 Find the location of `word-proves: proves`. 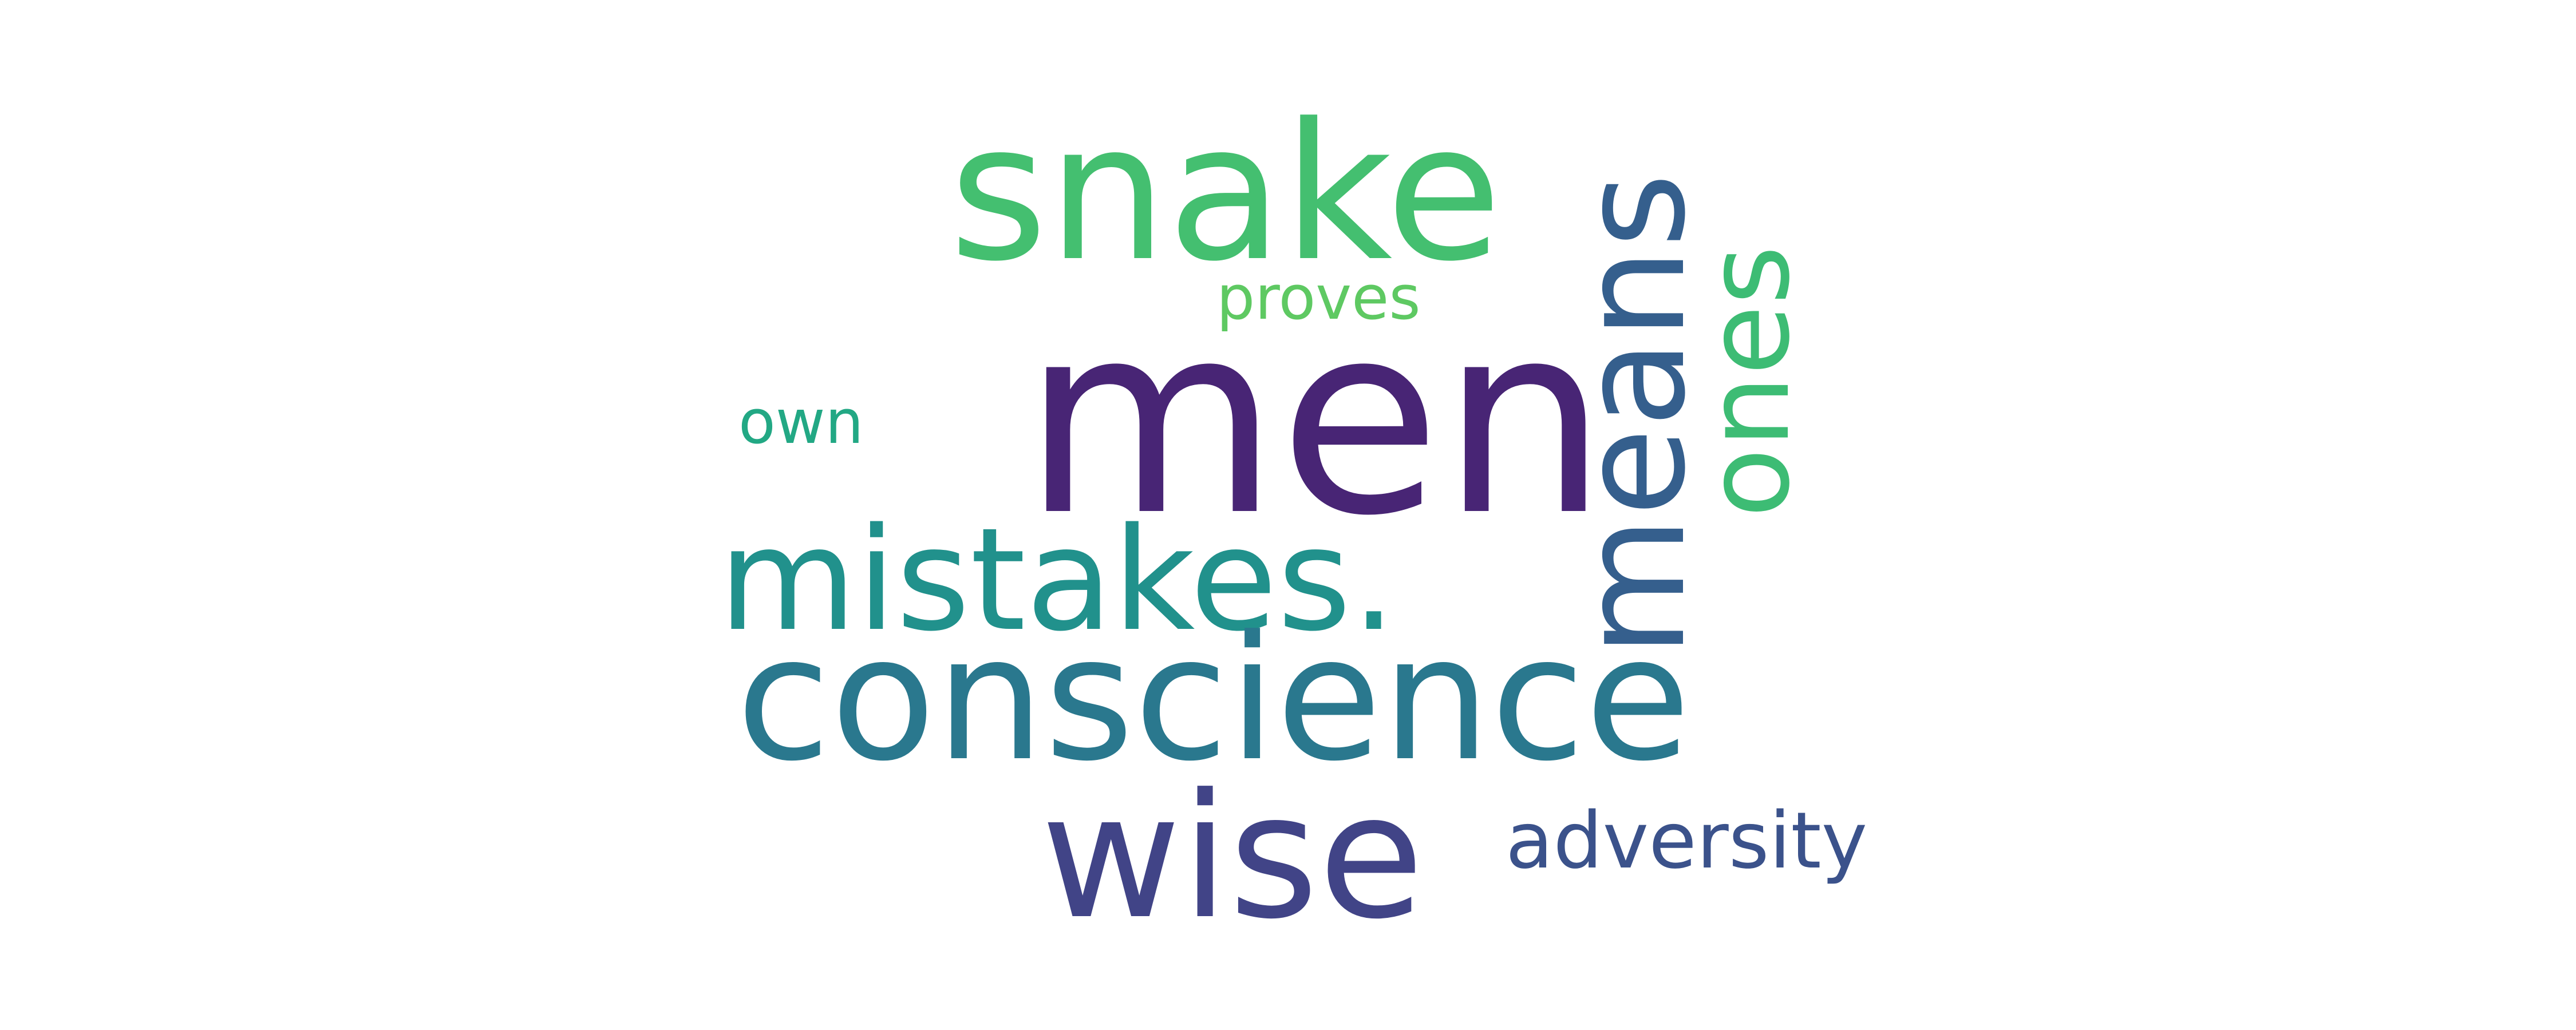

word-proves: proves is located at coordinates (1318, 298).